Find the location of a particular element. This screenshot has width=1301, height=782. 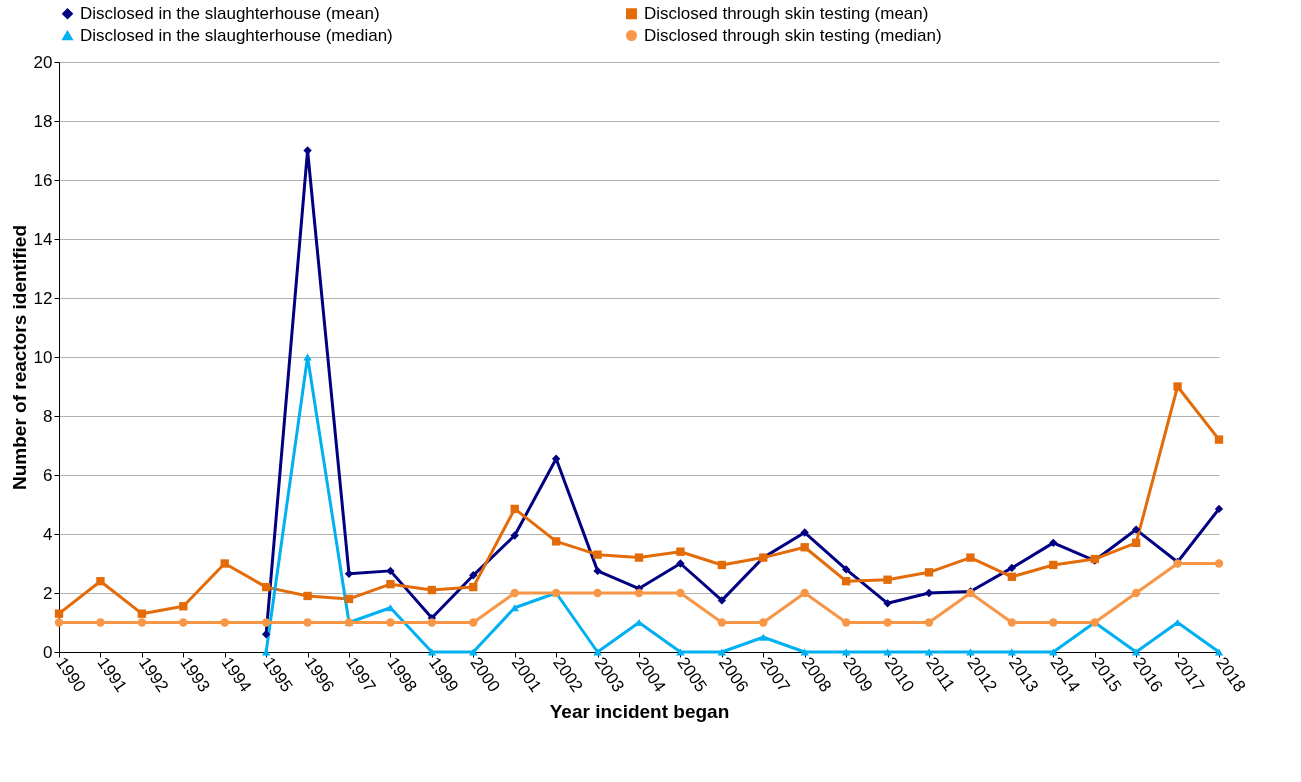

y-tick-label: 14 is located at coordinates (43, 239).